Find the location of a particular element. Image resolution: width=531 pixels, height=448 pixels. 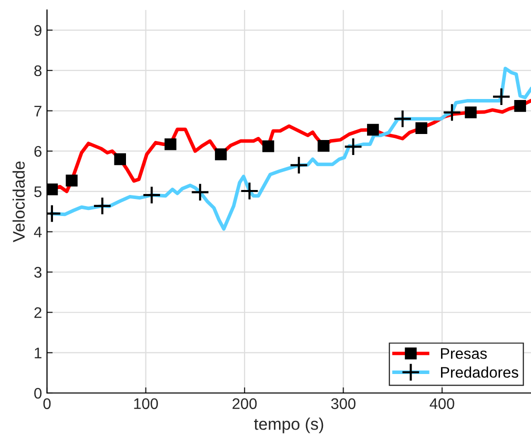

y-tick-label: 0 is located at coordinates (38, 393).